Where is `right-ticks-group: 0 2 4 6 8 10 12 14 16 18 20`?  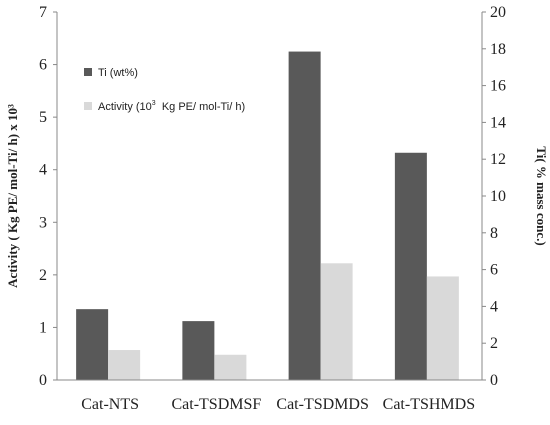
right-ticks-group: 0 2 4 6 8 10 12 14 16 18 20 is located at coordinates (494, 196).